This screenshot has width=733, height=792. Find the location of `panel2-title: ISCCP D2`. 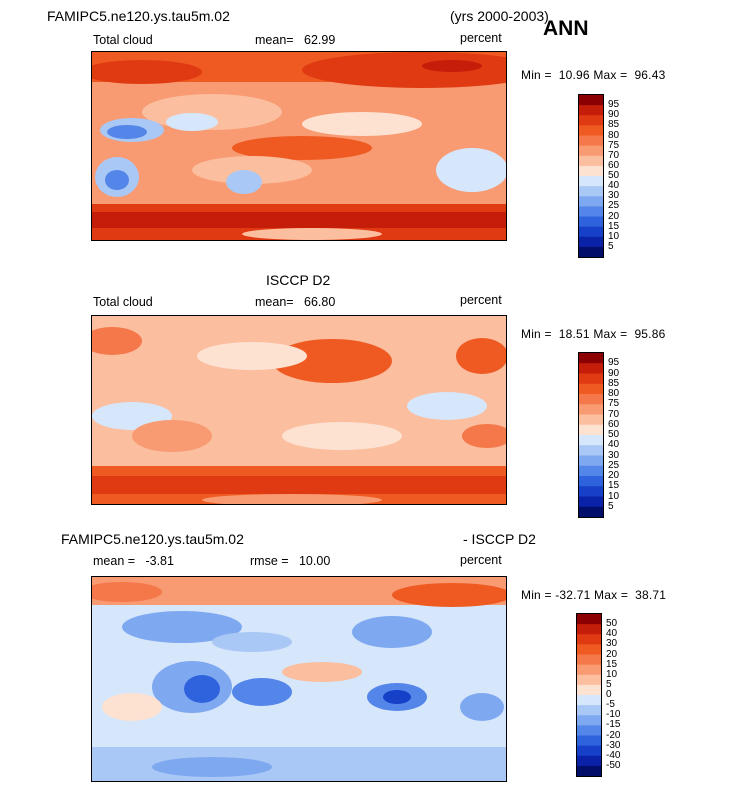

panel2-title: ISCCP D2 is located at coordinates (298, 280).